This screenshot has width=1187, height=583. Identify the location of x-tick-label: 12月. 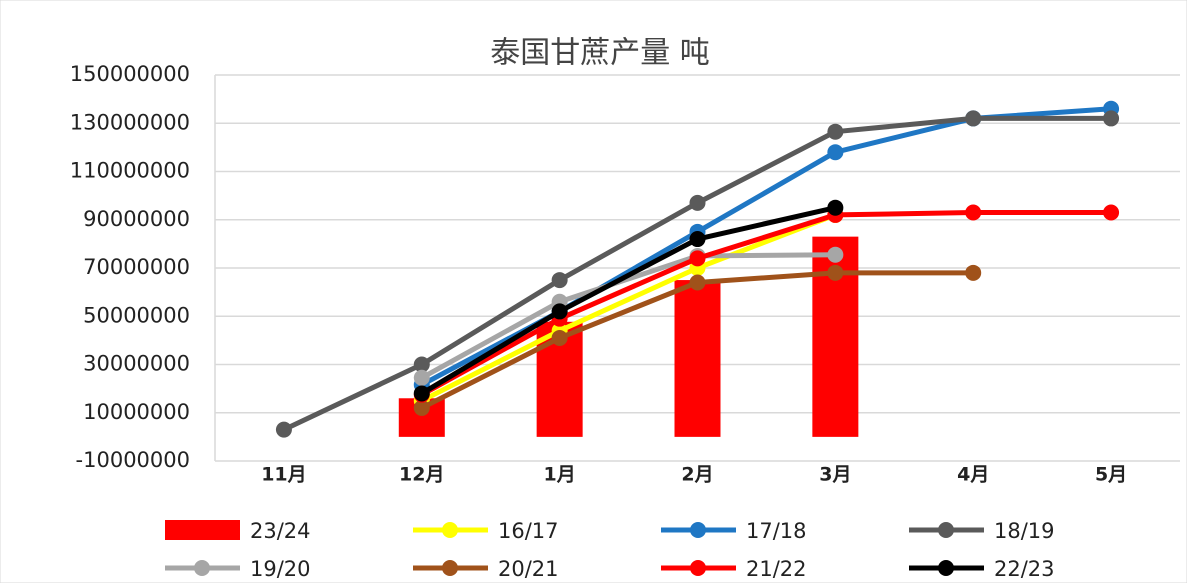
(421, 475).